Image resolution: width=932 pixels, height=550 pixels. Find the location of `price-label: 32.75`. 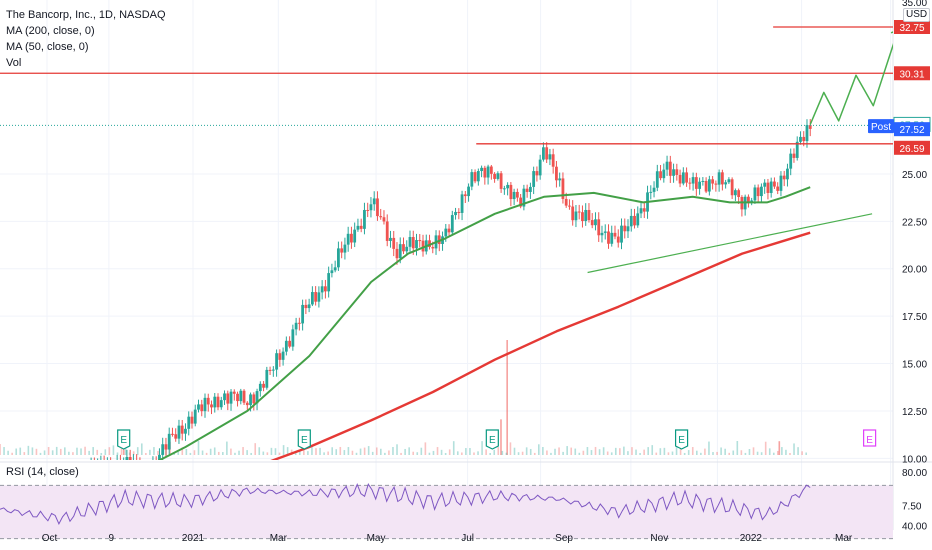

price-label: 32.75 is located at coordinates (912, 27).